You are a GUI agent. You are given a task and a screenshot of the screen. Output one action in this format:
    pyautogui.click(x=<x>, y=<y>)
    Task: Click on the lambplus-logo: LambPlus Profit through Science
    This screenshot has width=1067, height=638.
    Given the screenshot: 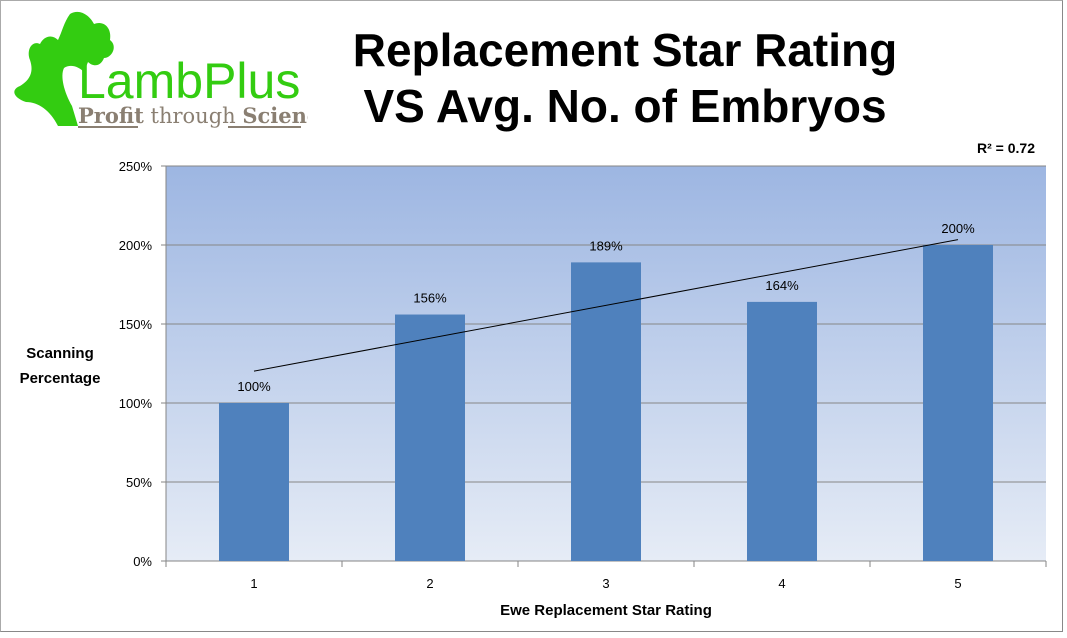 What is the action you would take?
    pyautogui.click(x=161, y=69)
    